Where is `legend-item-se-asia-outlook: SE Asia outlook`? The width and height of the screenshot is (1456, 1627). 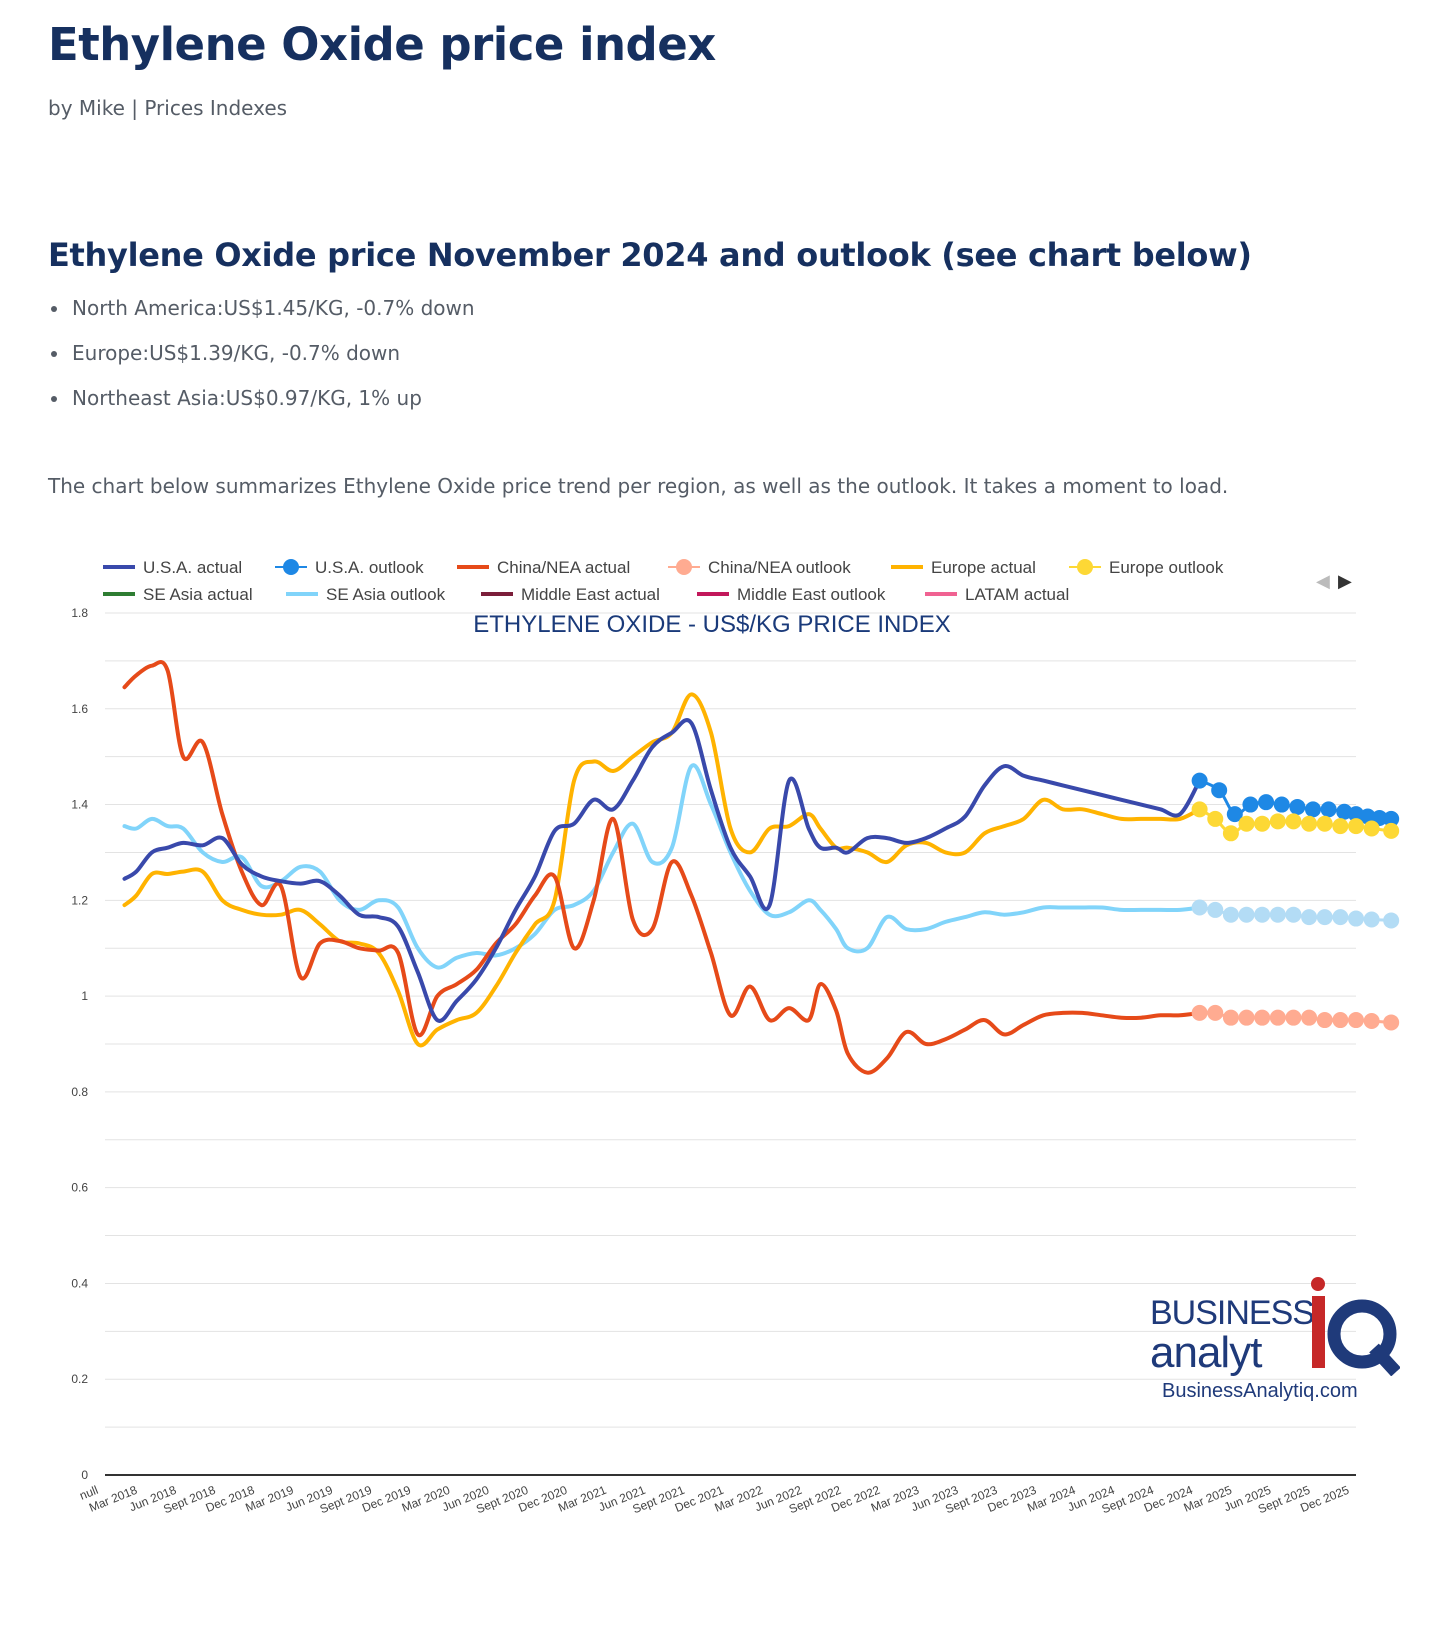 legend-item-se-asia-outlook: SE Asia outlook is located at coordinates (366, 594).